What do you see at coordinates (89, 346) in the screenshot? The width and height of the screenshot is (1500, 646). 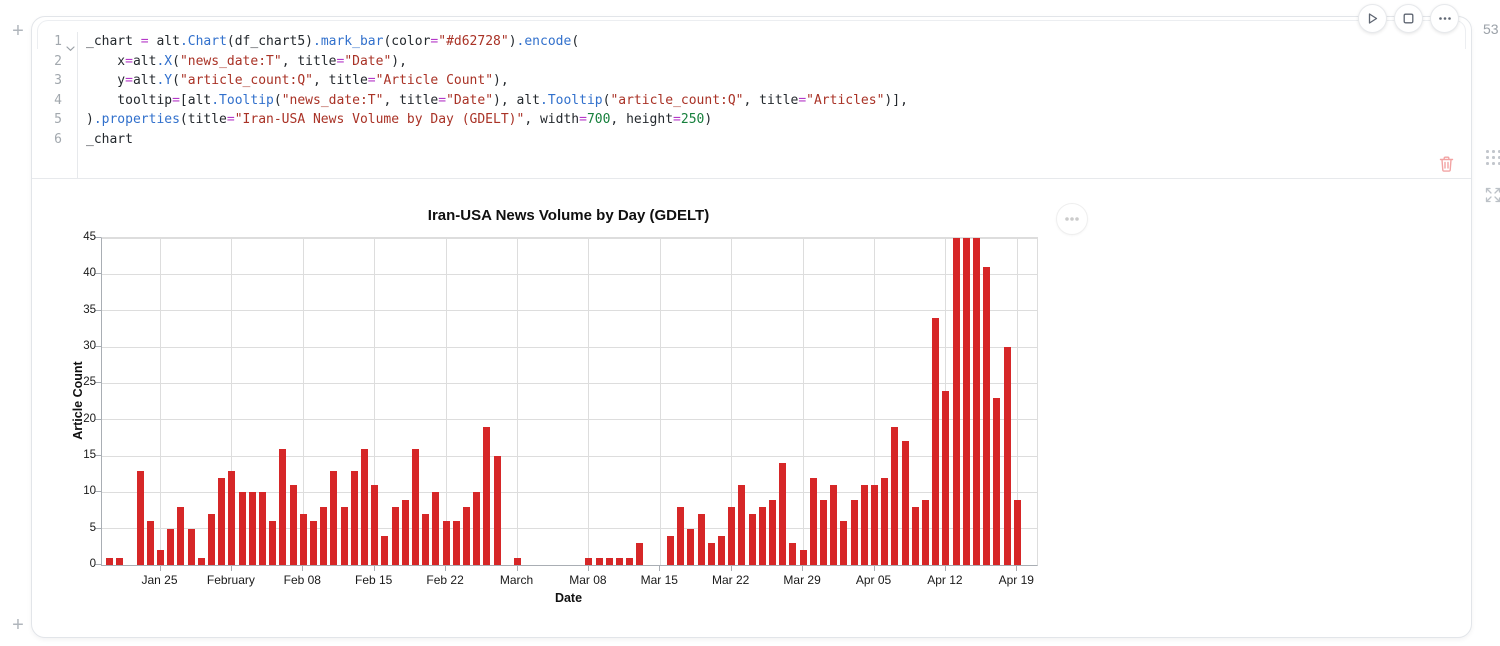 I see `y-tick-label: 30` at bounding box center [89, 346].